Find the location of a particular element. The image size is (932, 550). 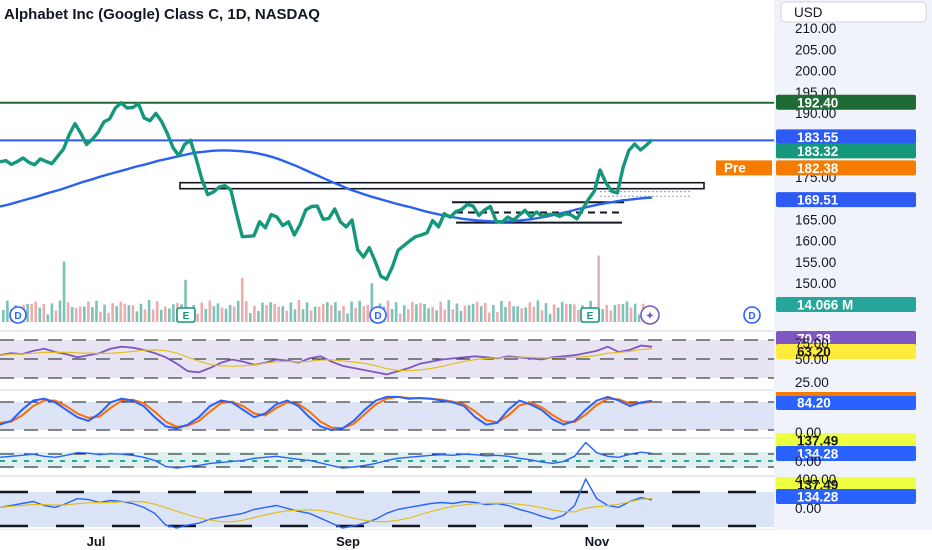

earnings-marker is located at coordinates (186, 315).